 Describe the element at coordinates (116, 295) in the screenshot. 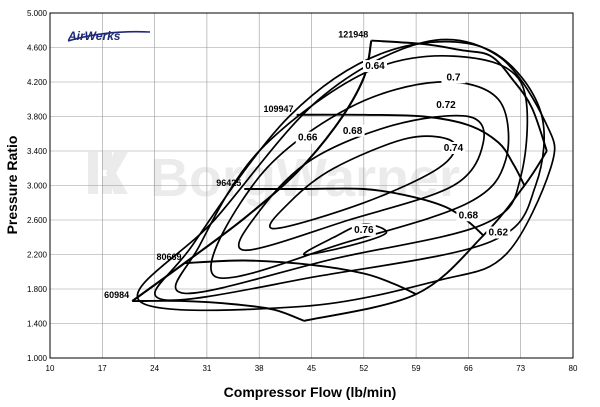

I see `speed-label-60984: 60984` at that location.